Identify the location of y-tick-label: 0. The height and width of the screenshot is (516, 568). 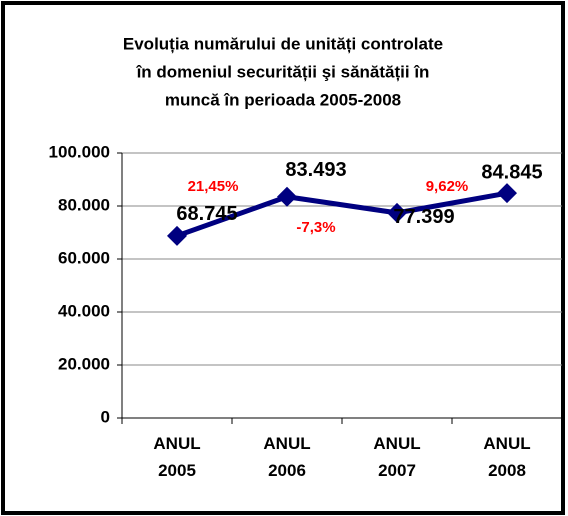
(105, 416).